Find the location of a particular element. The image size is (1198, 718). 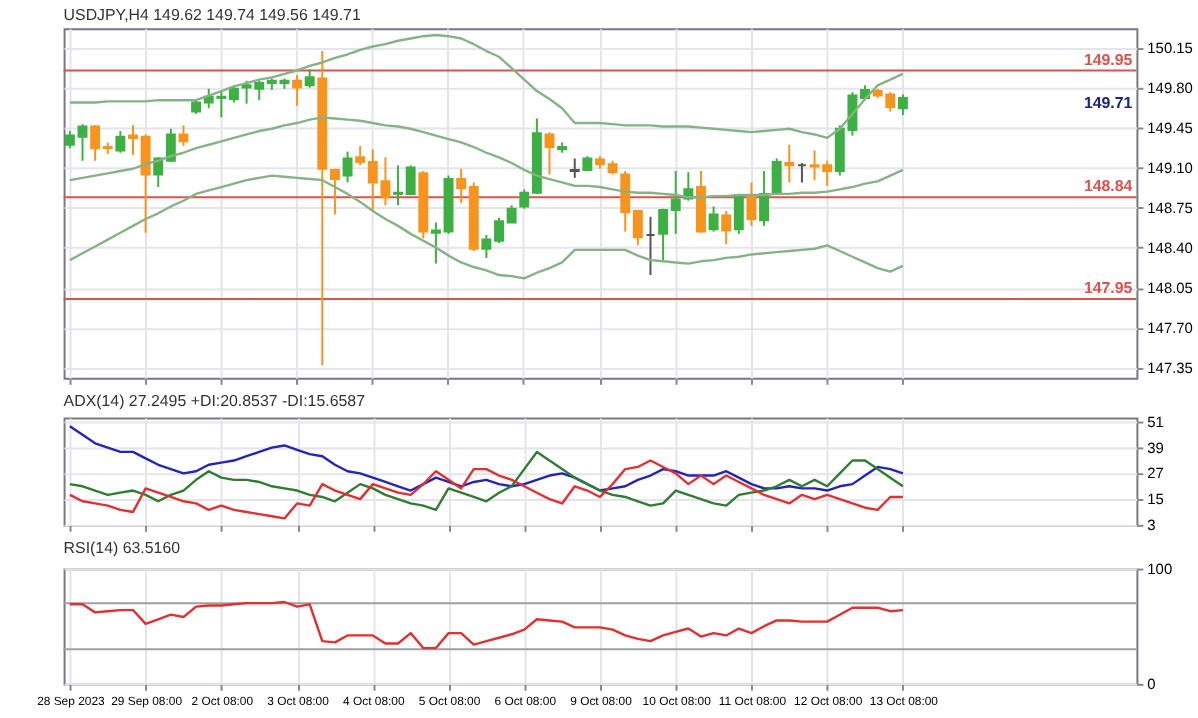

ref-line-label: 148.84 is located at coordinates (1108, 186).